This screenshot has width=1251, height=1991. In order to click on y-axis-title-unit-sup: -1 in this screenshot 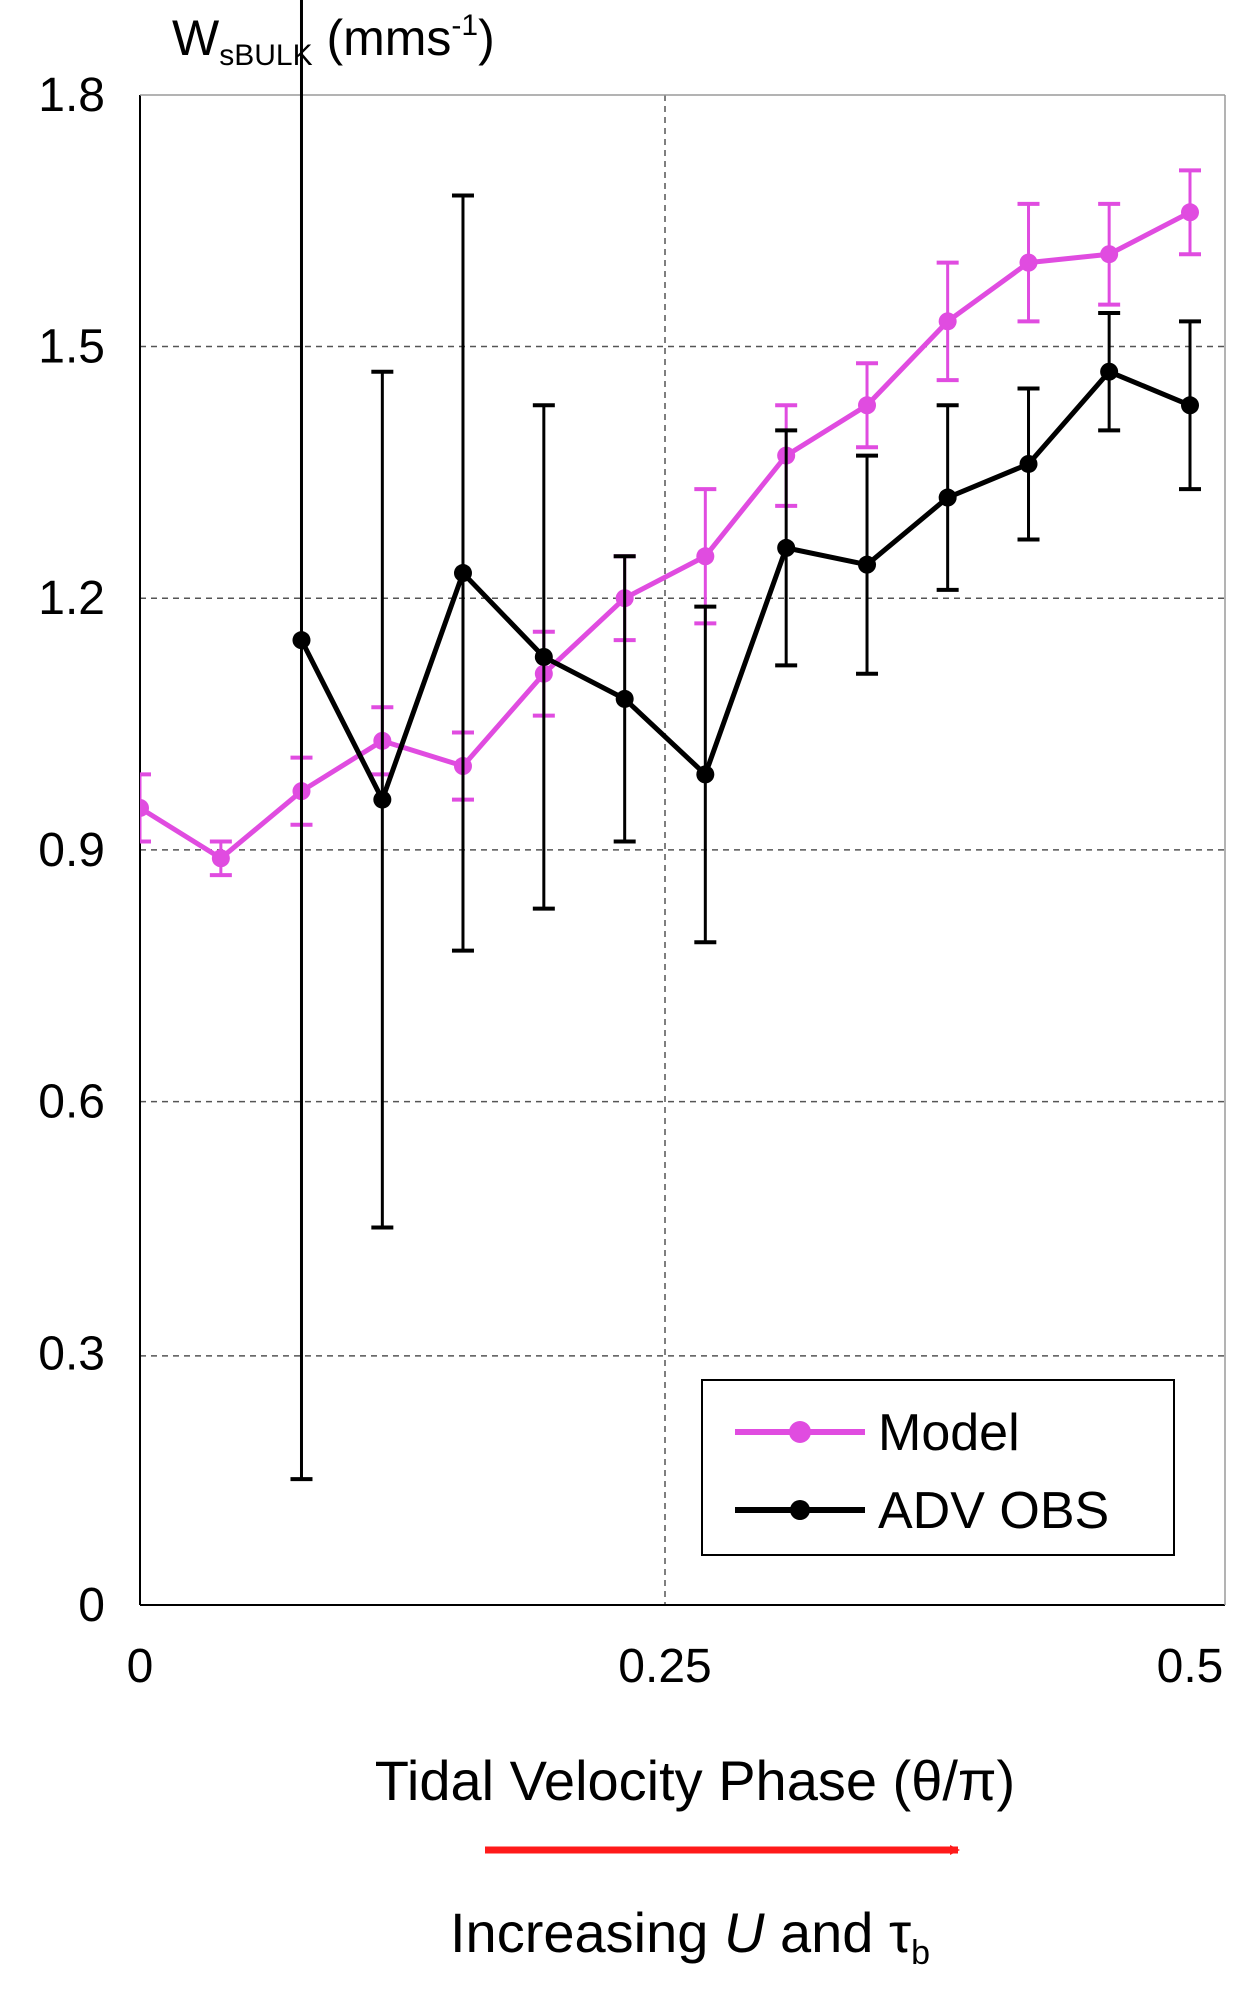, I will do `click(464, 25)`.